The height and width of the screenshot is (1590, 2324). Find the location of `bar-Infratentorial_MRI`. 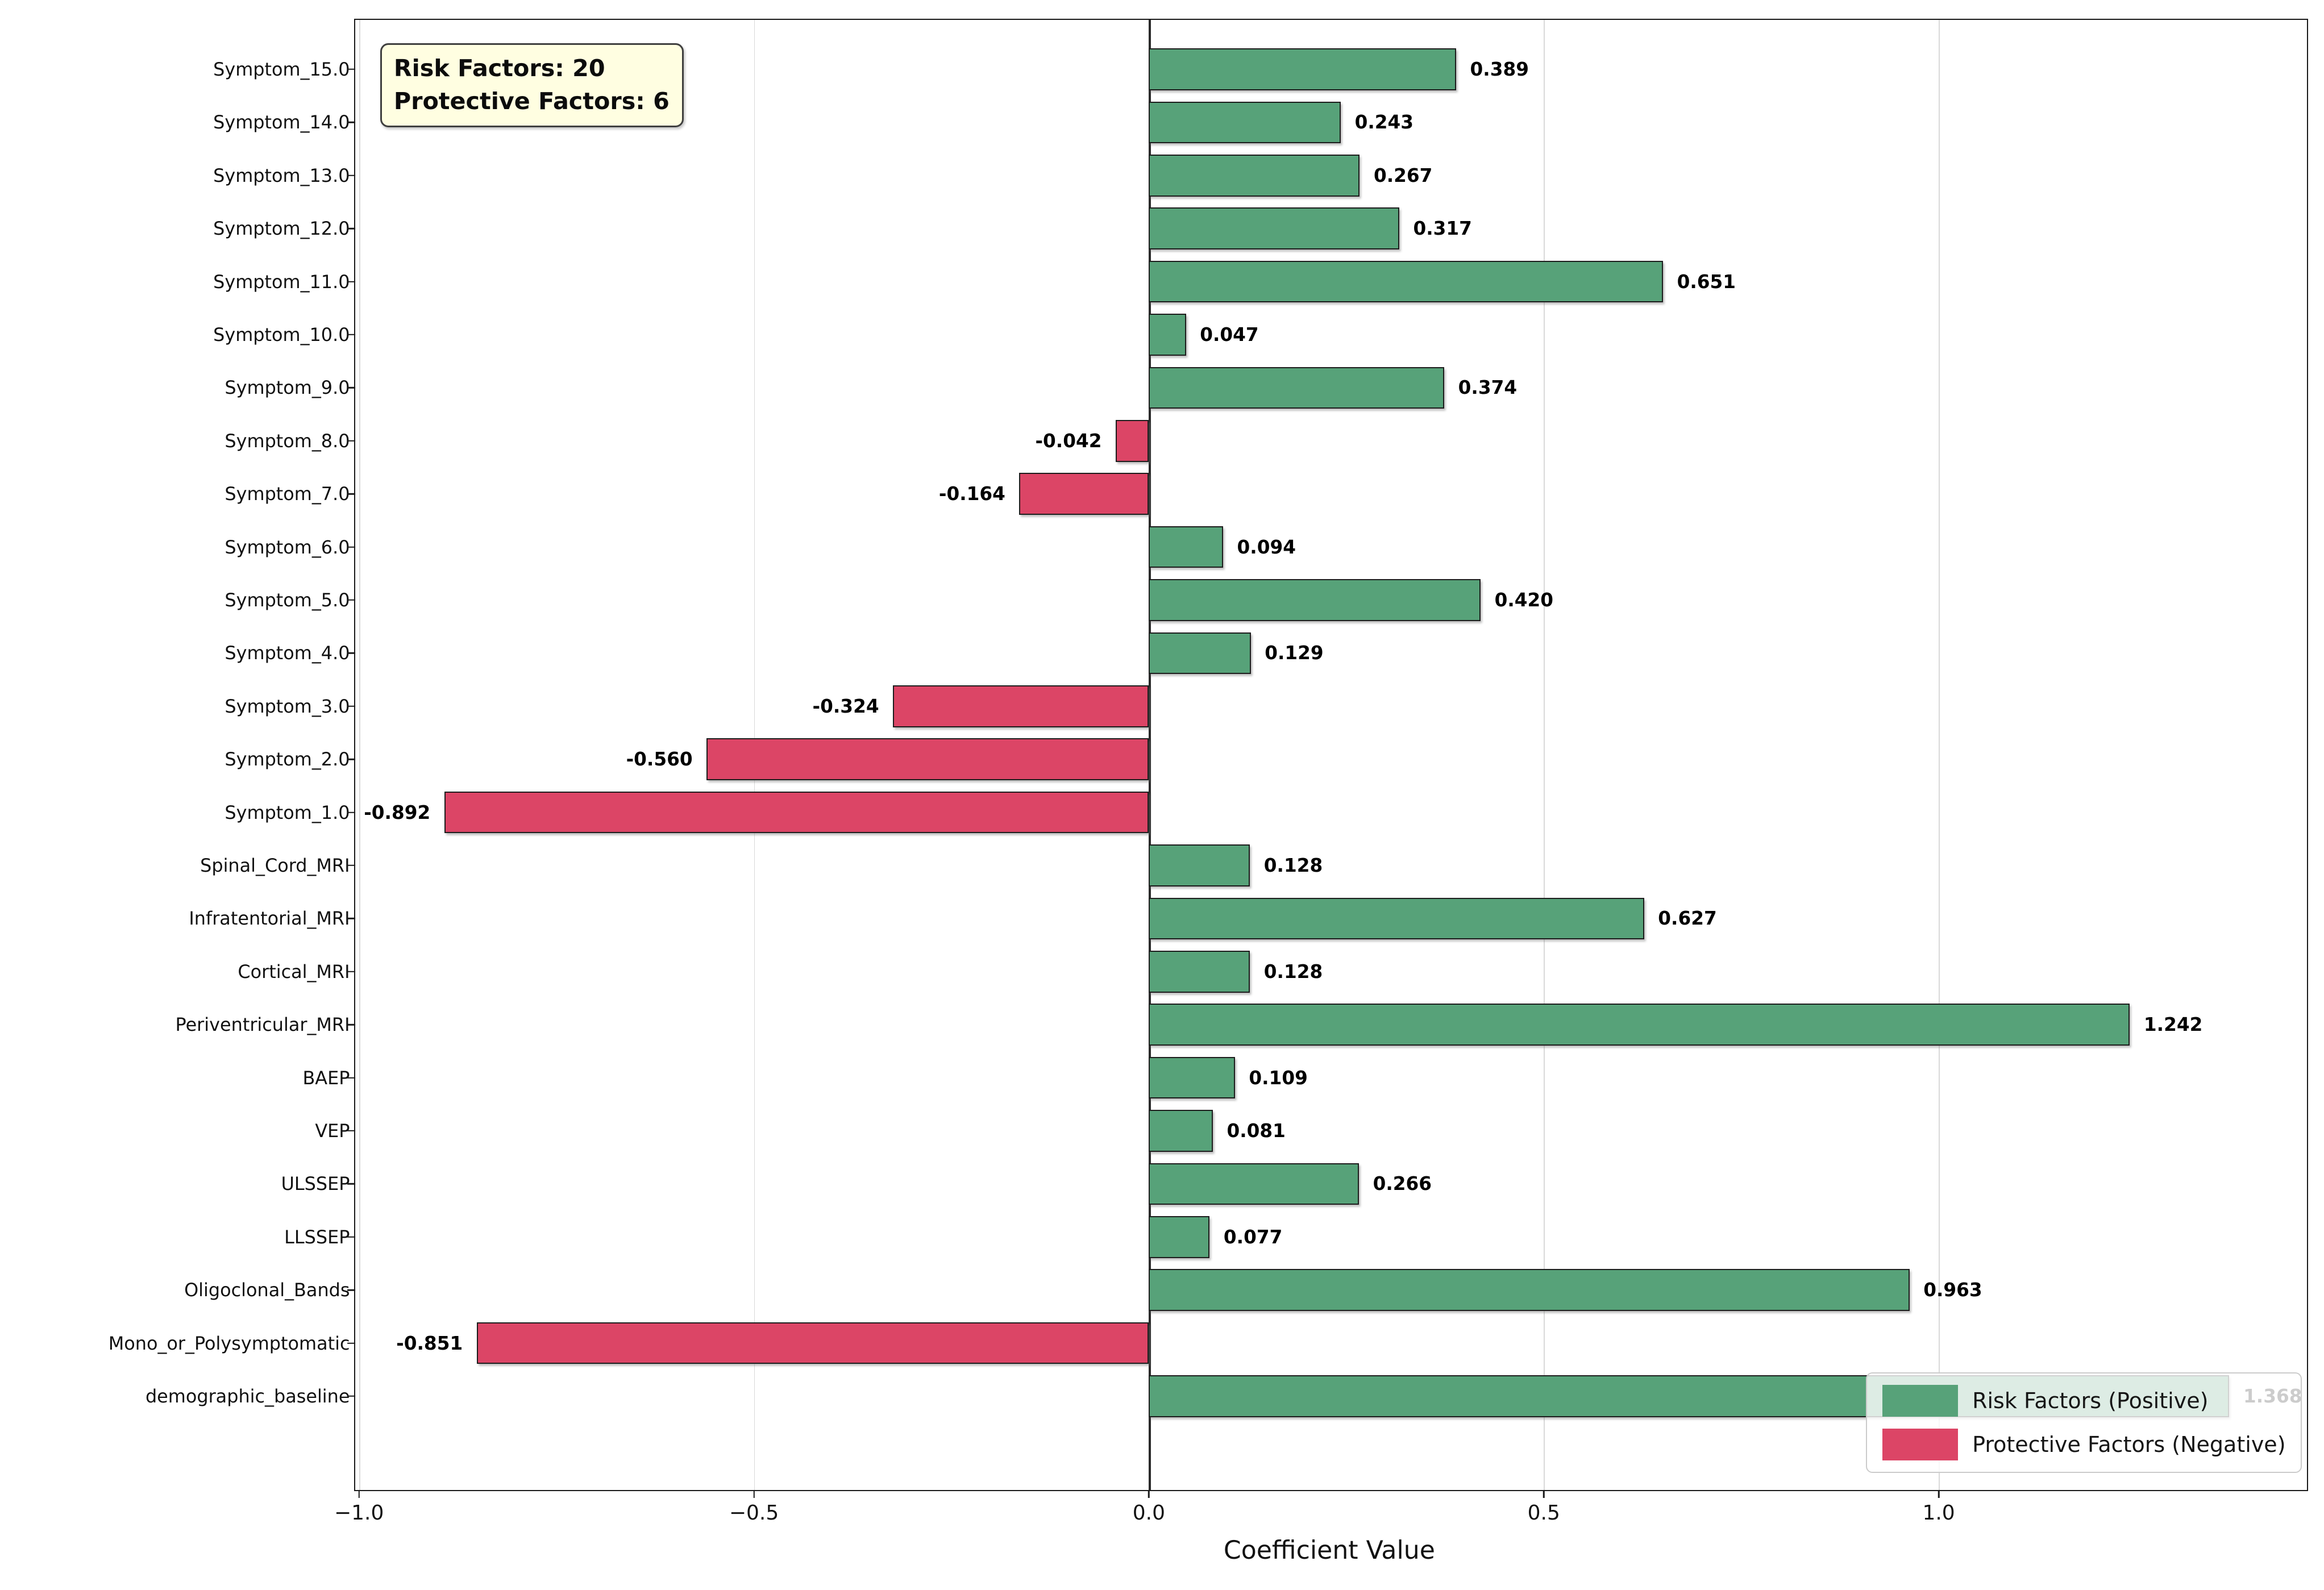

bar-Infratentorial_MRI is located at coordinates (1397, 919).